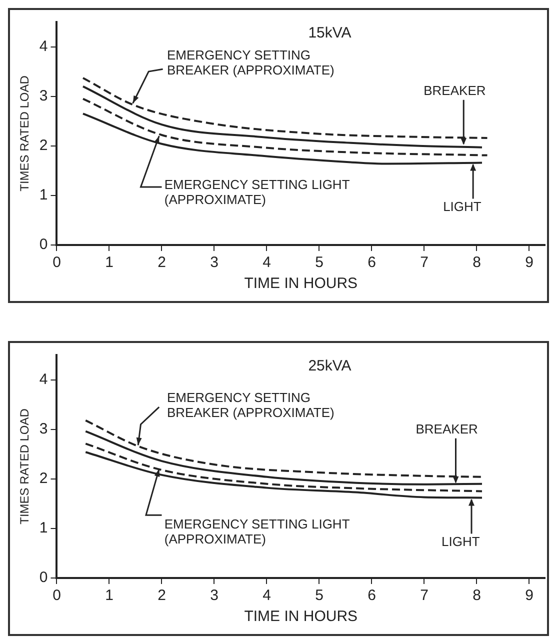 The width and height of the screenshot is (559, 642). I want to click on chart-title: 25kVA, so click(330, 366).